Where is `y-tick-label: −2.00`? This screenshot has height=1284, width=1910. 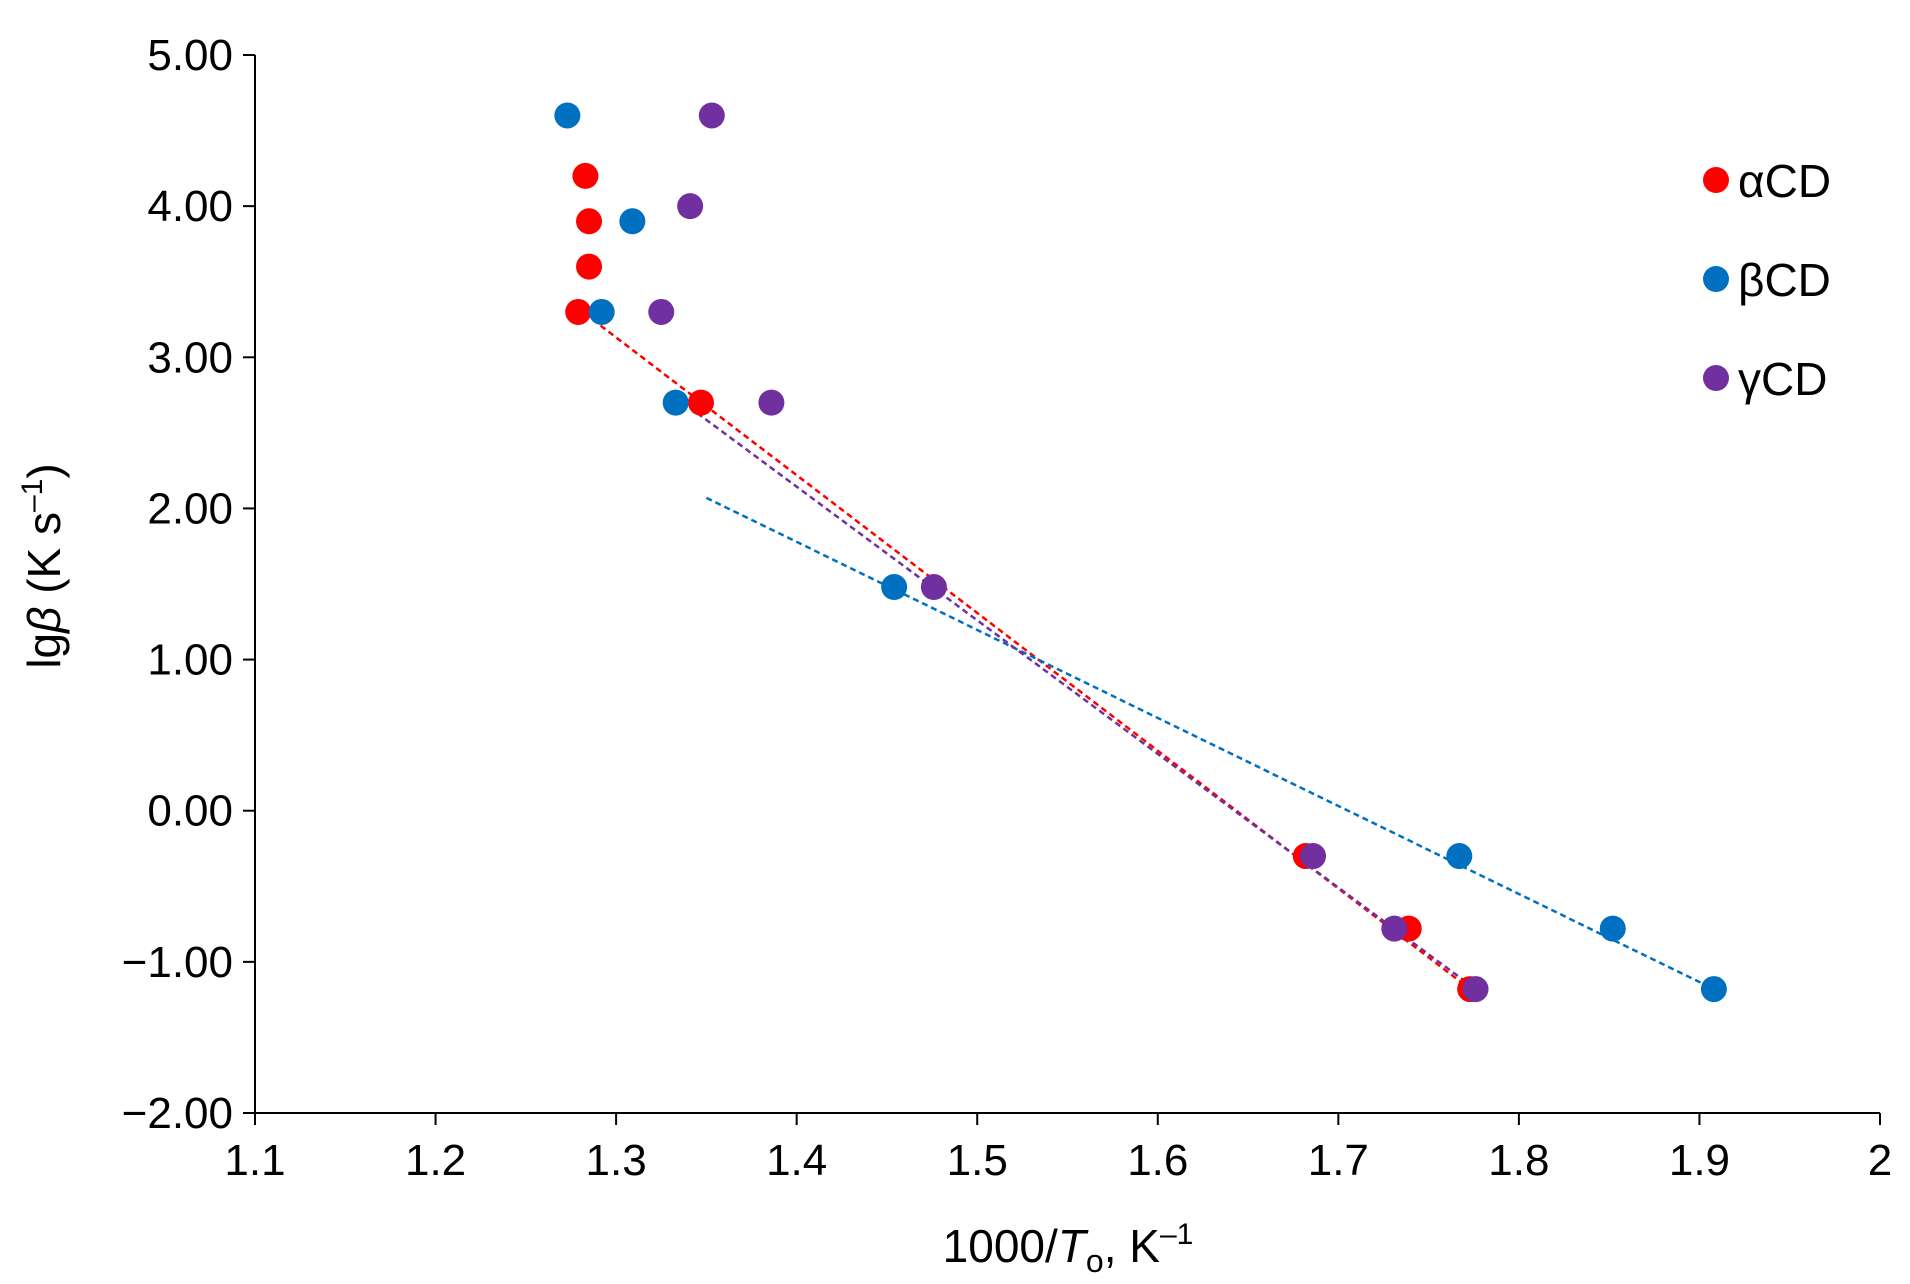
y-tick-label: −2.00 is located at coordinates (177, 1113).